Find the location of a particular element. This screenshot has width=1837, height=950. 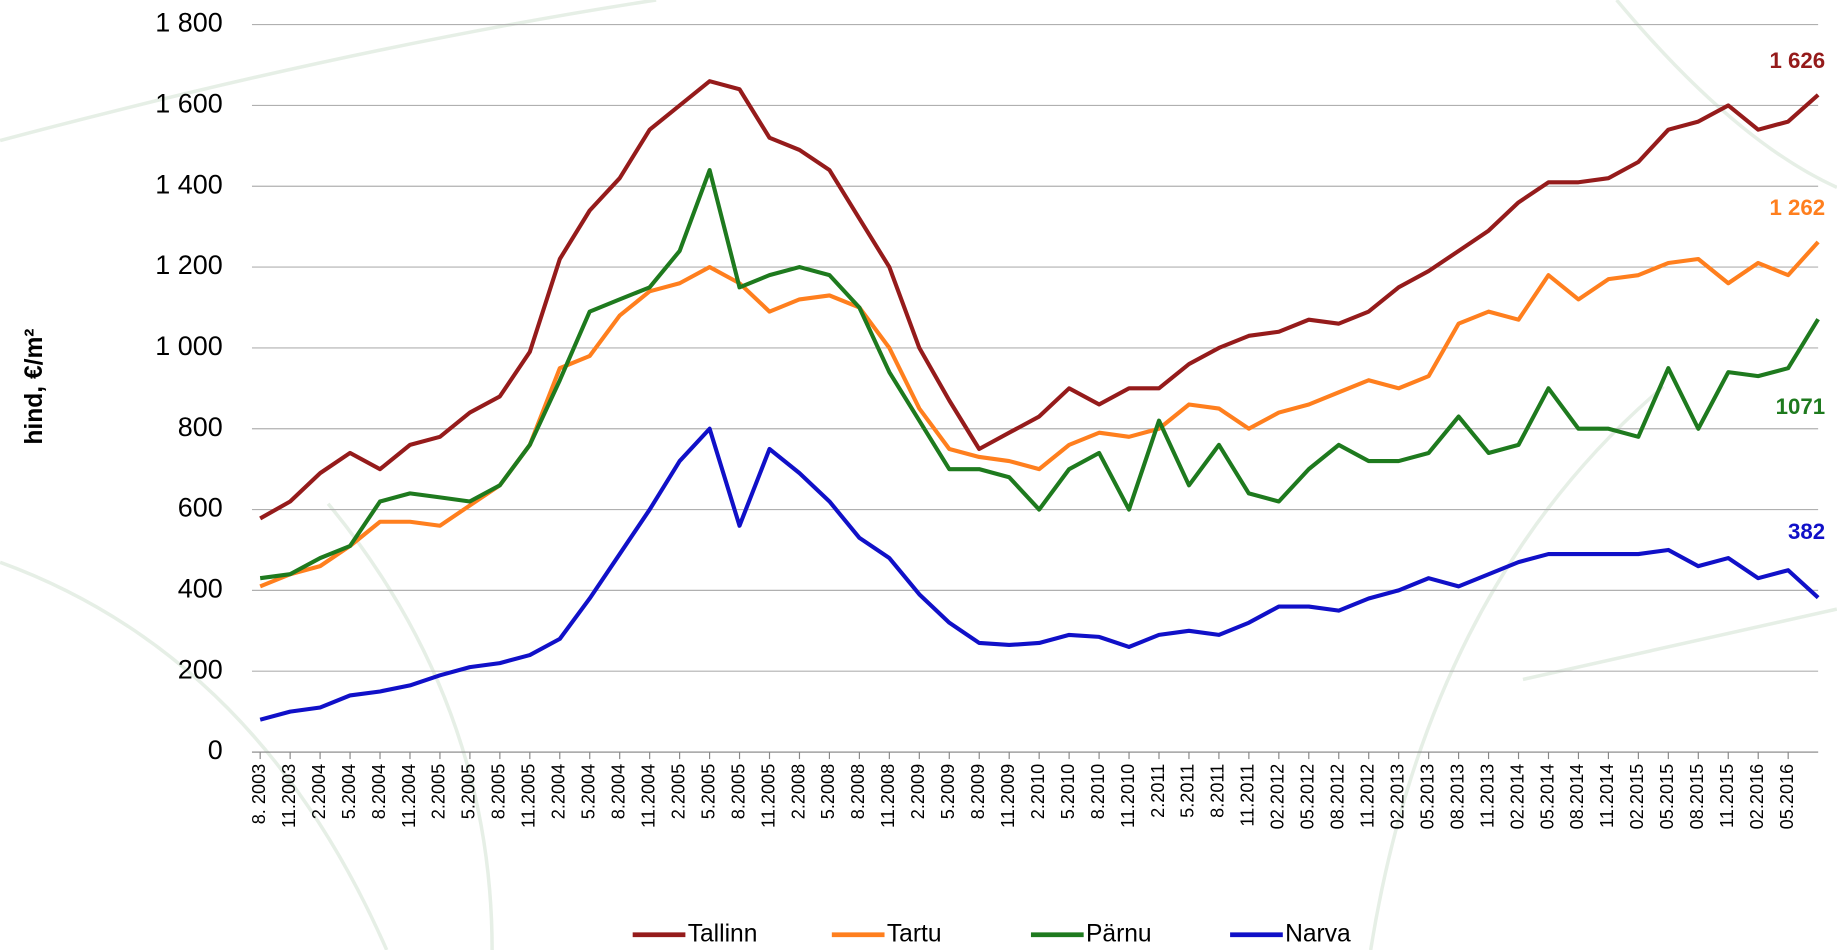

legend-label: Pärnu is located at coordinates (1119, 933).